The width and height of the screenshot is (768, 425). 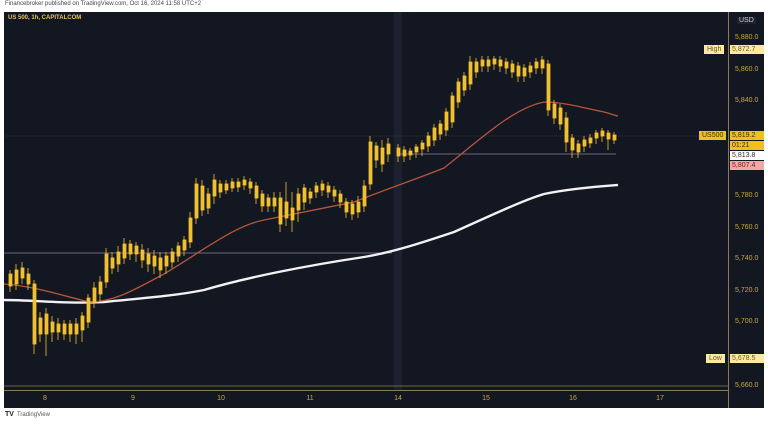 I want to click on price-tick: 5,780.0, so click(x=747, y=195).